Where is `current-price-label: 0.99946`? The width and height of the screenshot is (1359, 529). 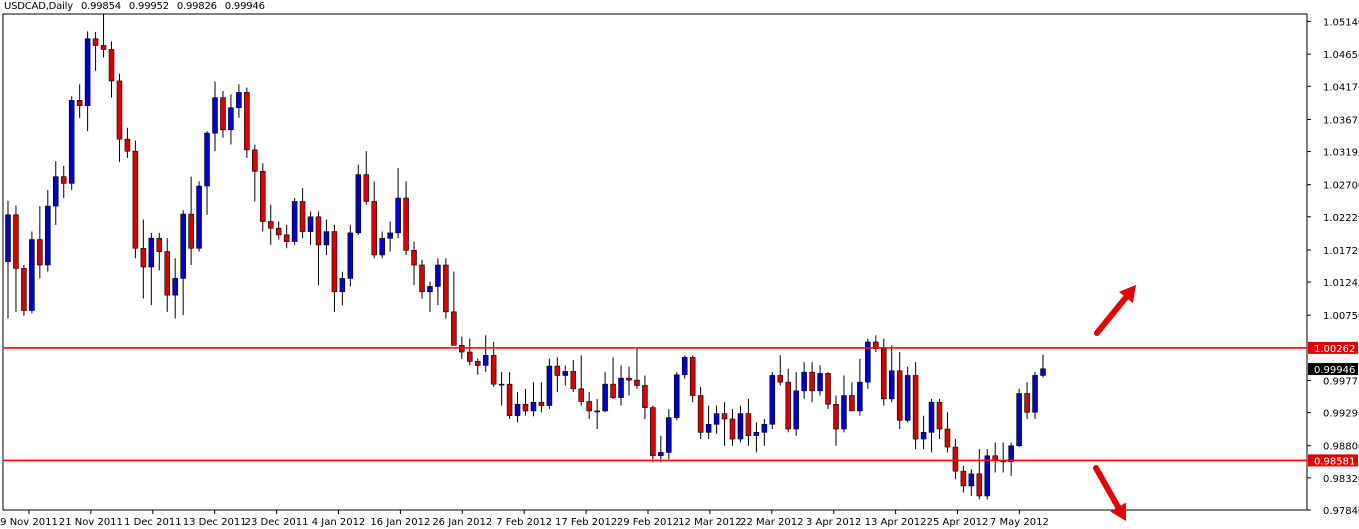
current-price-label: 0.99946 is located at coordinates (1334, 370).